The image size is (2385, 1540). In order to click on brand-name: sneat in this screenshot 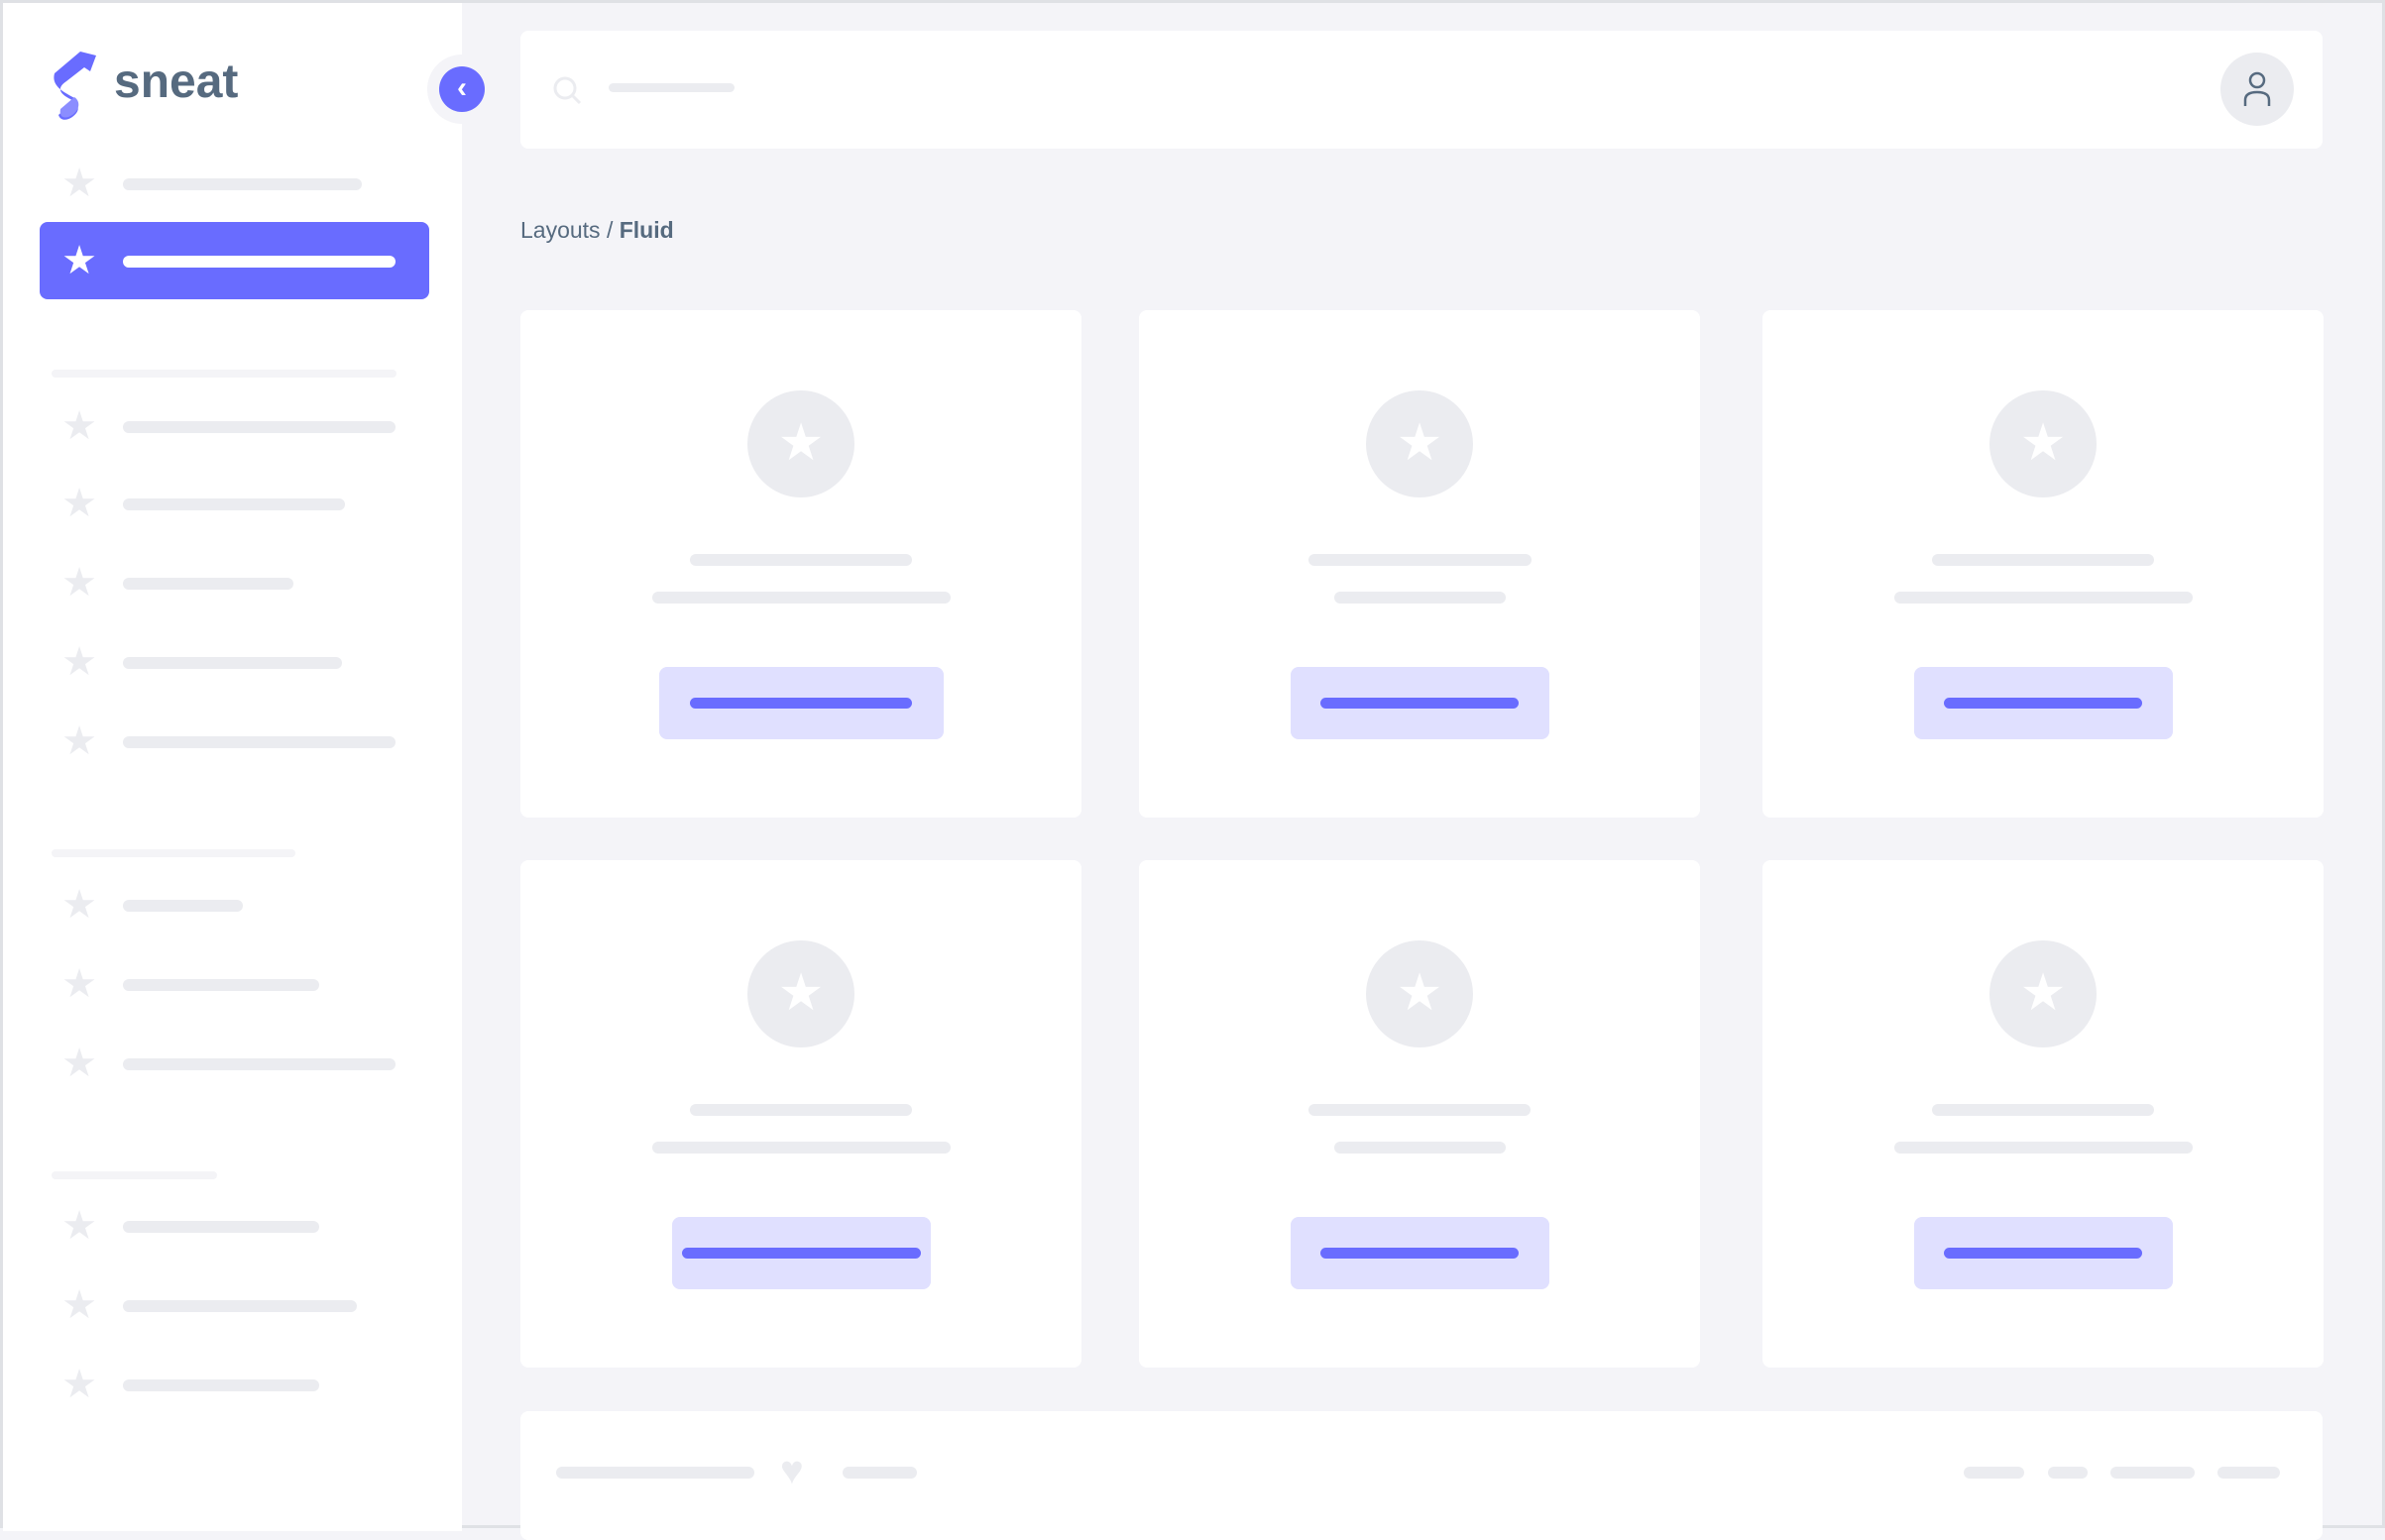, I will do `click(177, 81)`.